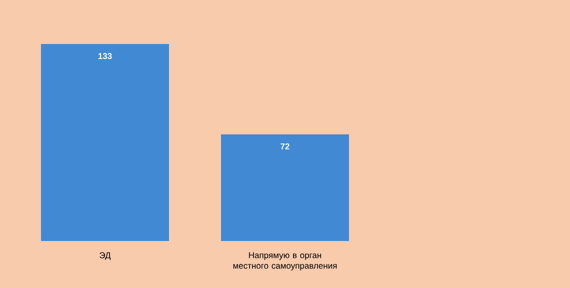  Describe the element at coordinates (285, 146) in the screenshot. I see `data-label: 72` at that location.